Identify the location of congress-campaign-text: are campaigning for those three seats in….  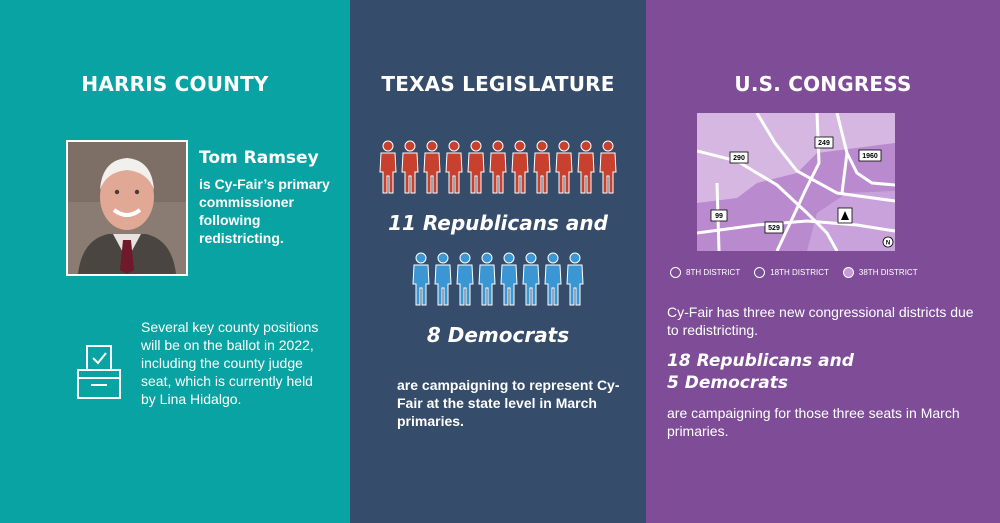
(813, 422).